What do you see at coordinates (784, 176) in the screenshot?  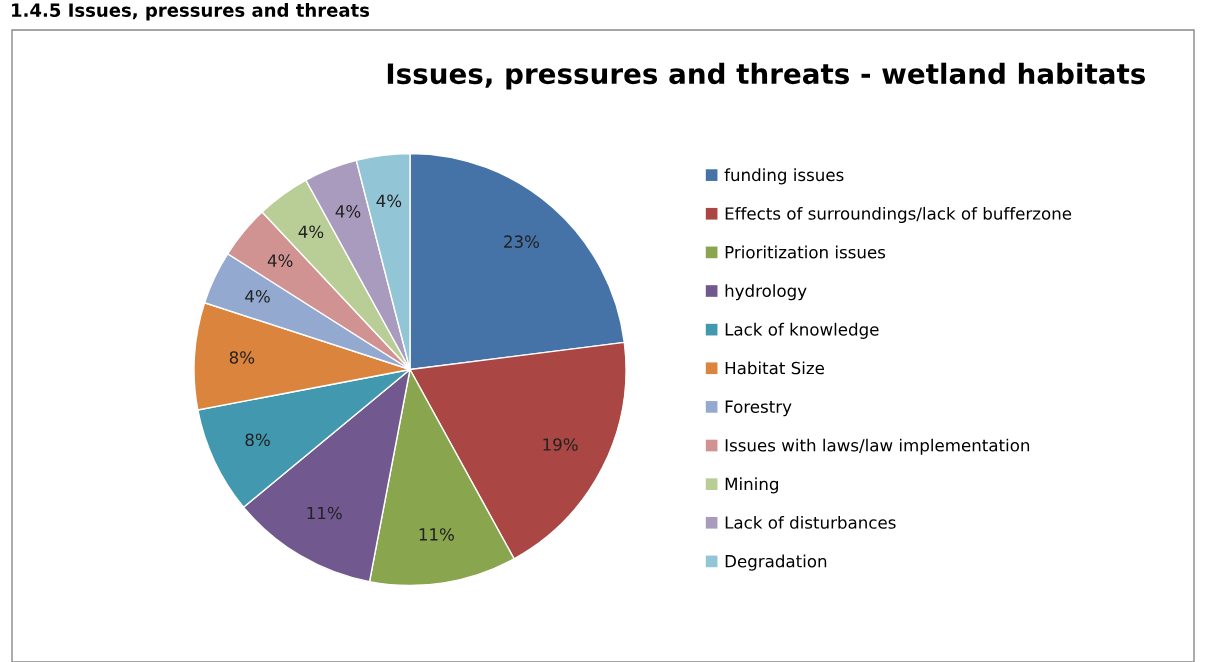 I see `legend-label: funding issues` at bounding box center [784, 176].